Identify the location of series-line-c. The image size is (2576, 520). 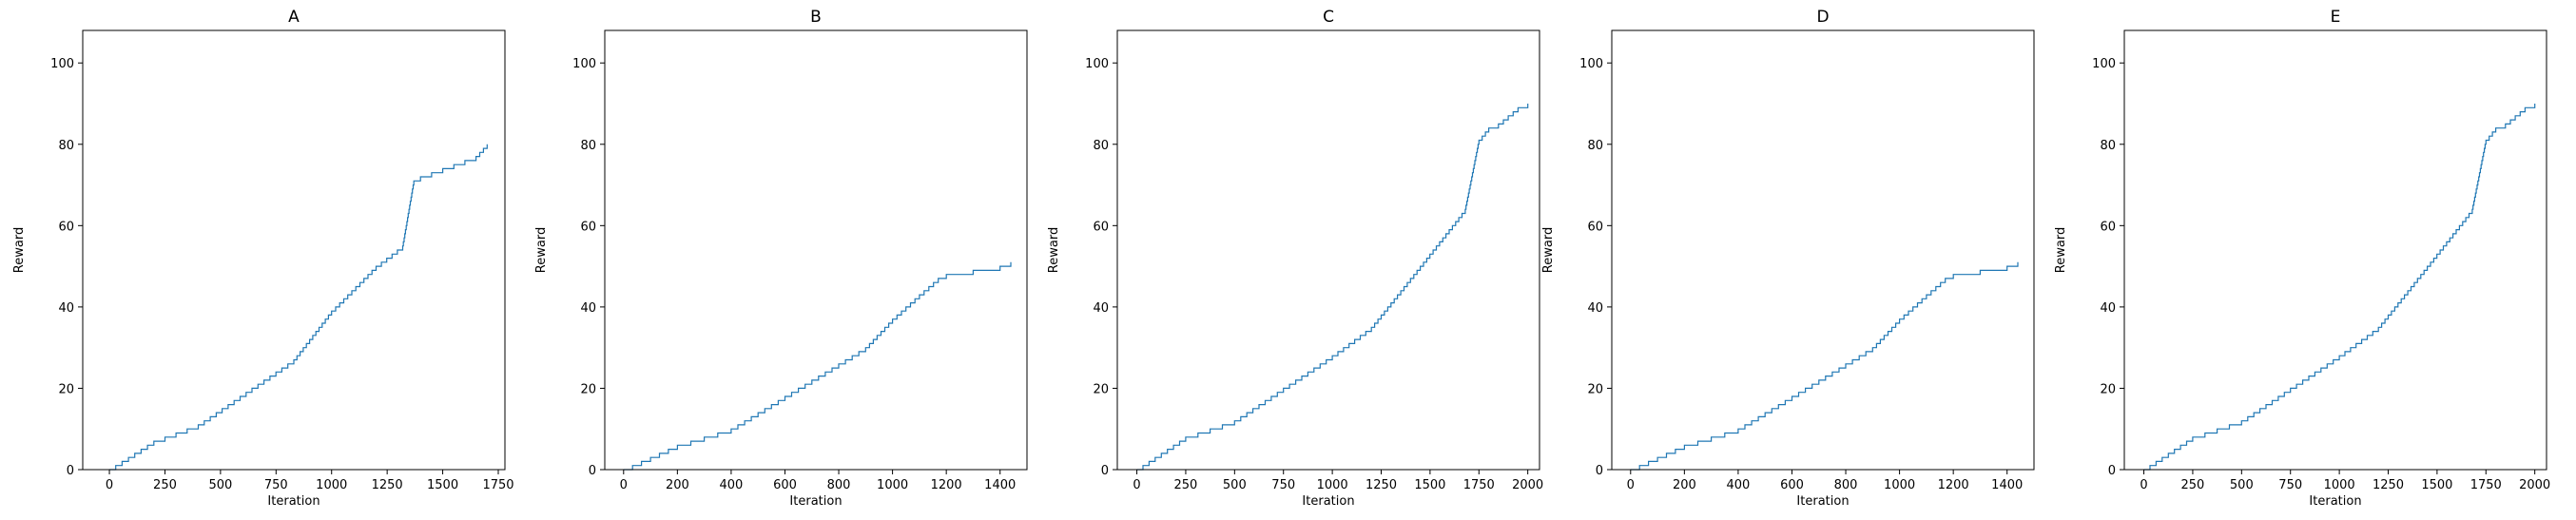
(1332, 287).